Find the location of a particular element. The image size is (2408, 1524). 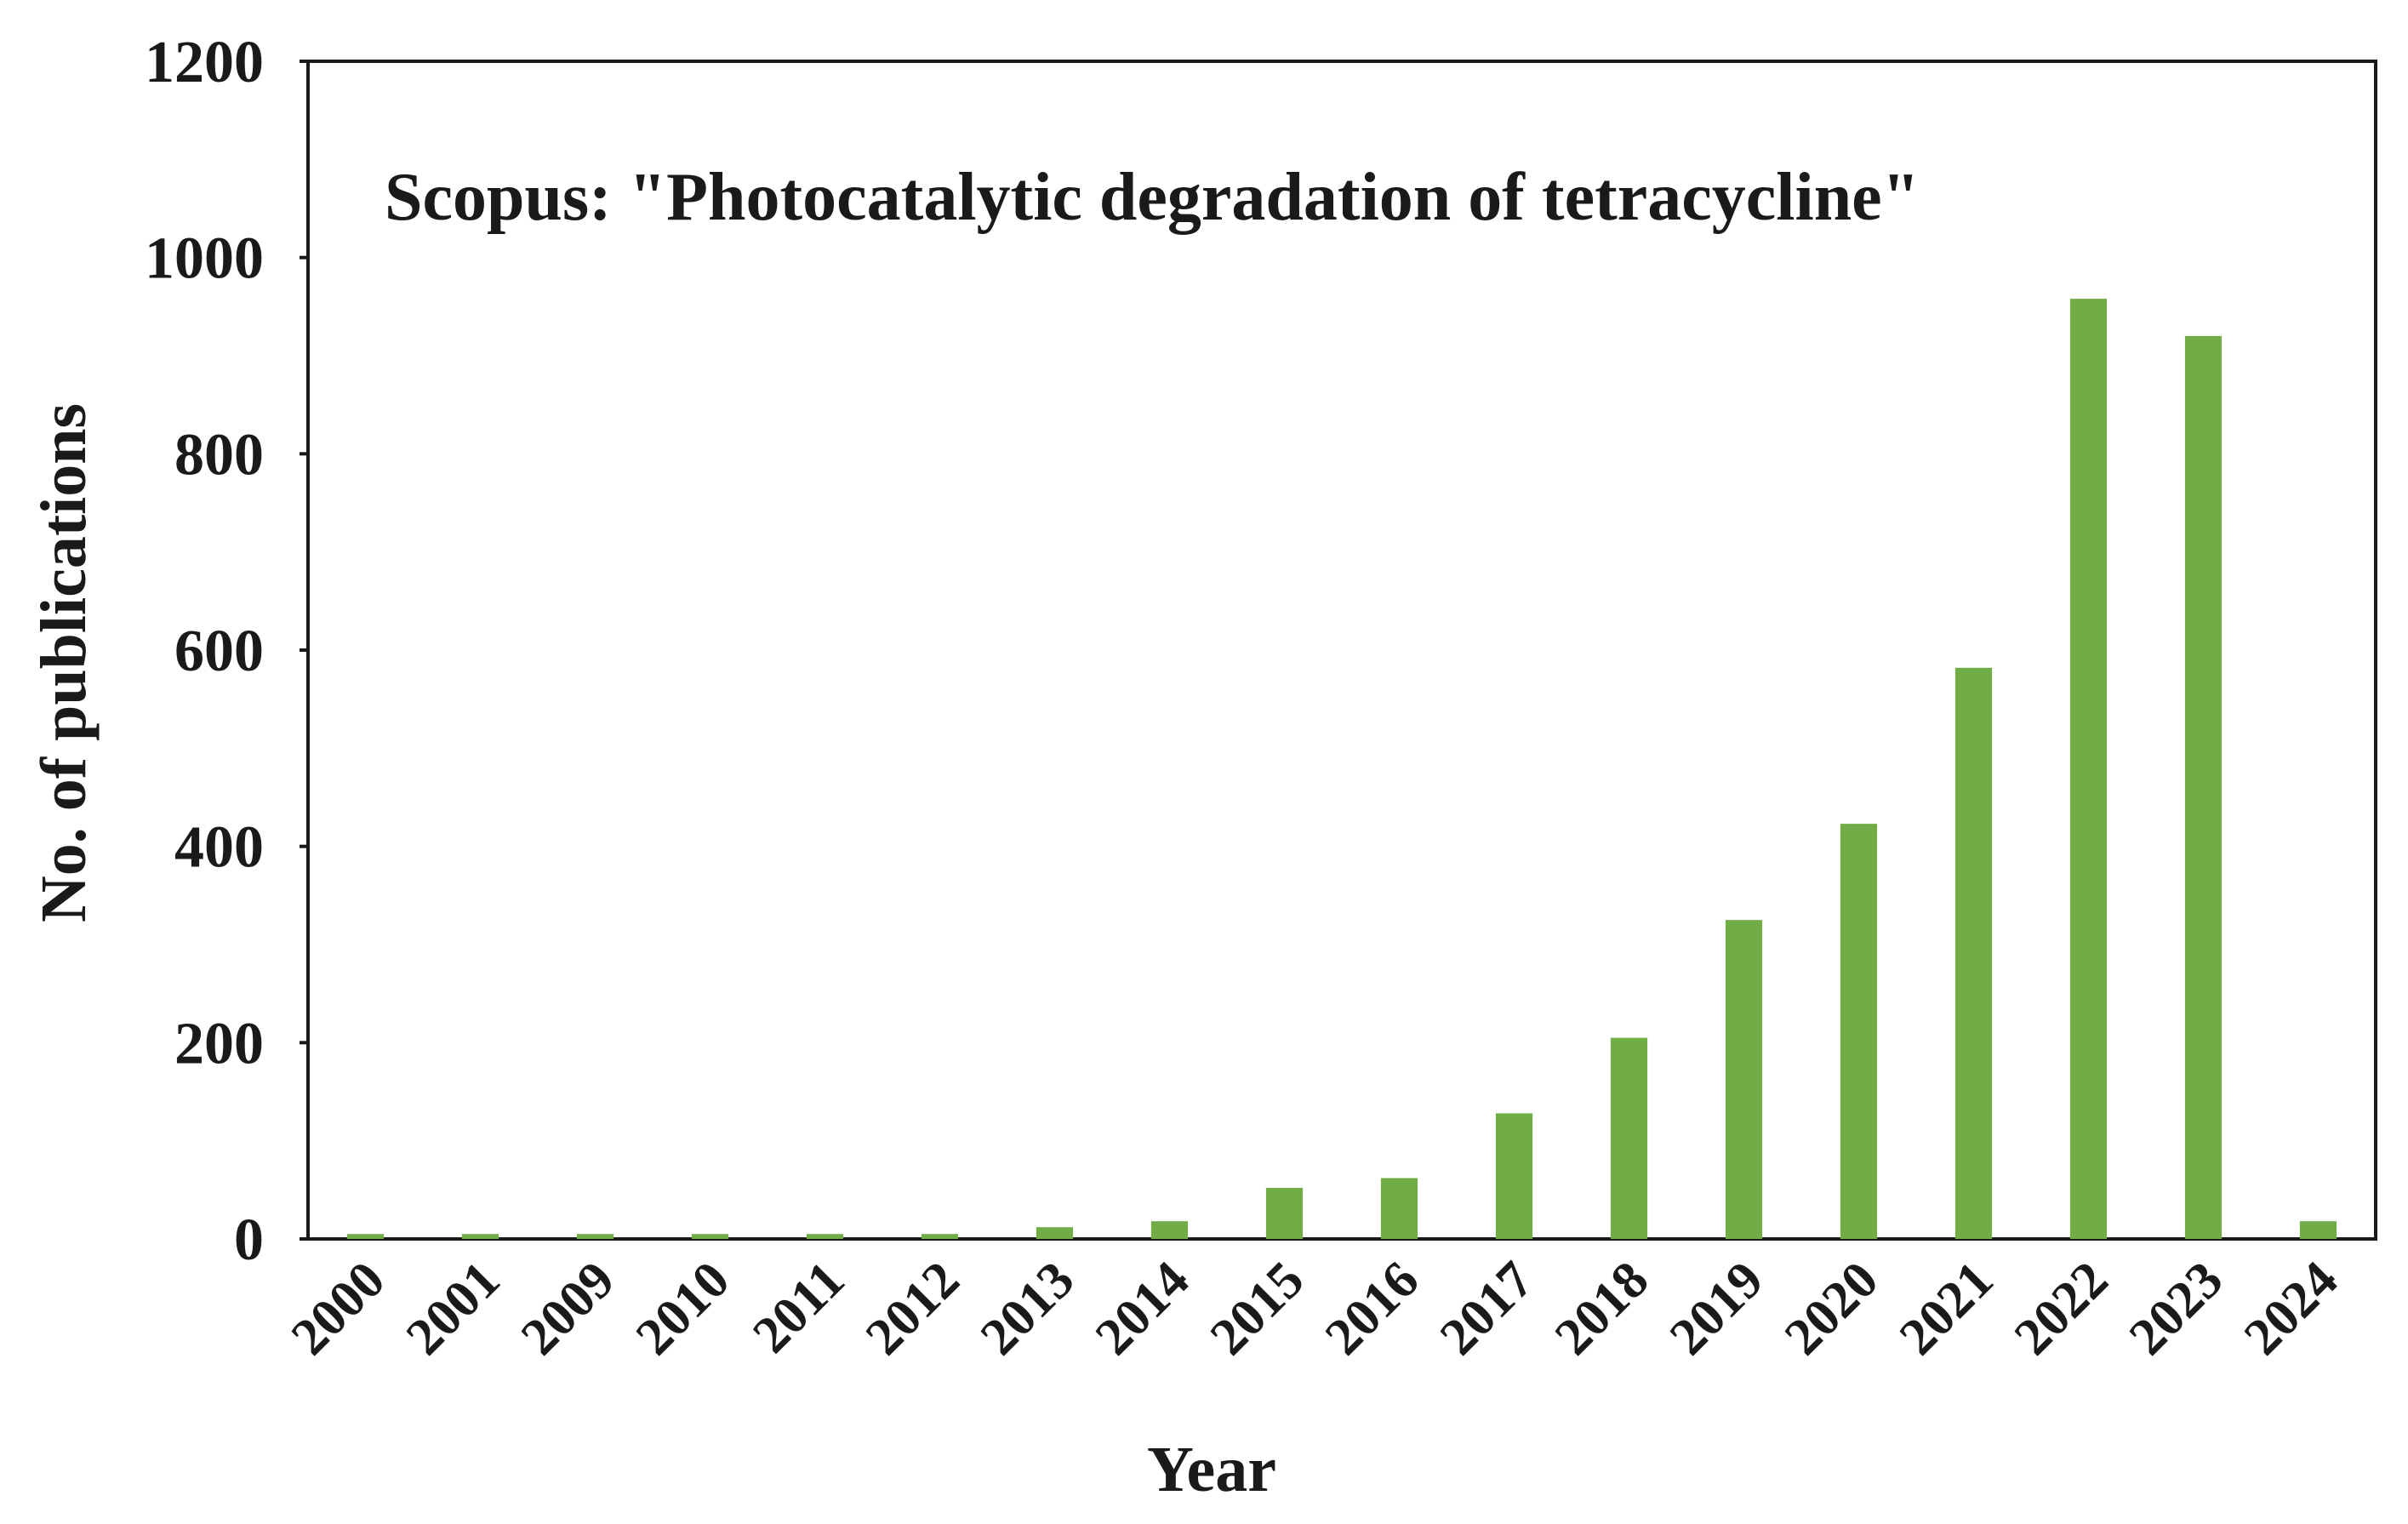

x-tick-label: 2014 is located at coordinates (1143, 1309).